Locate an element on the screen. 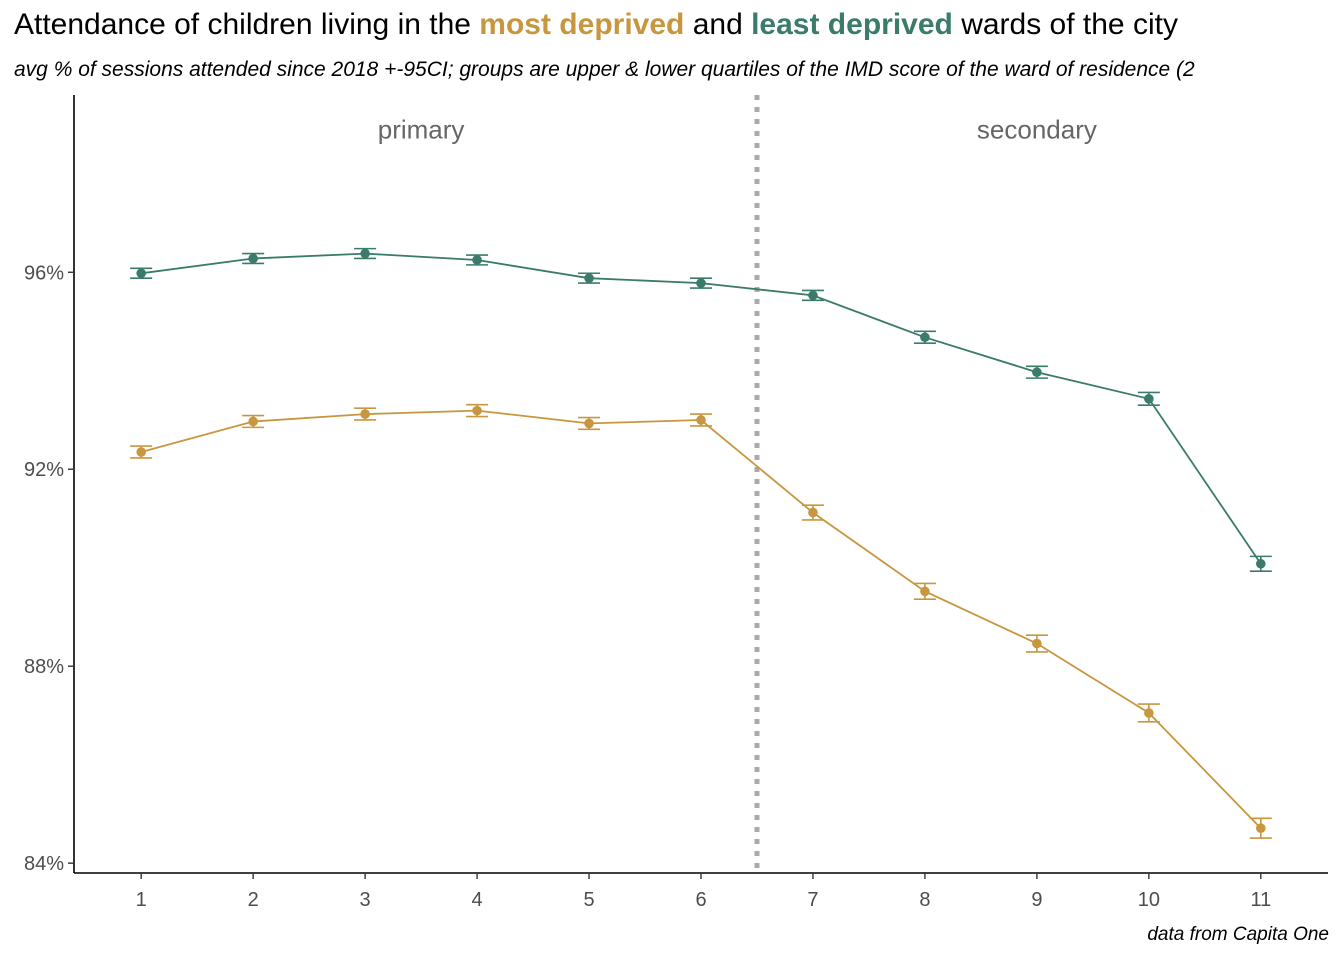 The width and height of the screenshot is (1344, 960). title-part-3: wards of the city is located at coordinates (1065, 24).